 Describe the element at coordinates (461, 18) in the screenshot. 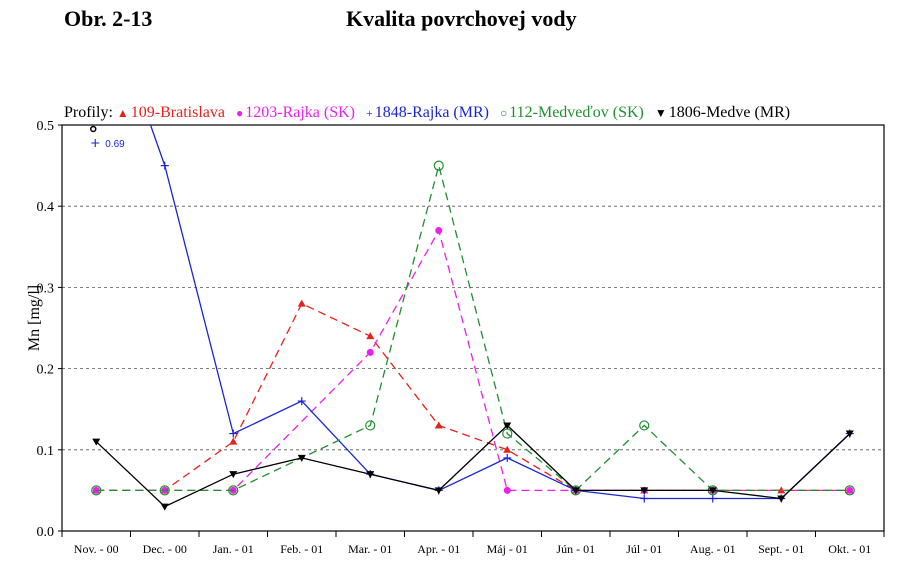

I see `chart-title: Kvalita povrchovej vody` at that location.